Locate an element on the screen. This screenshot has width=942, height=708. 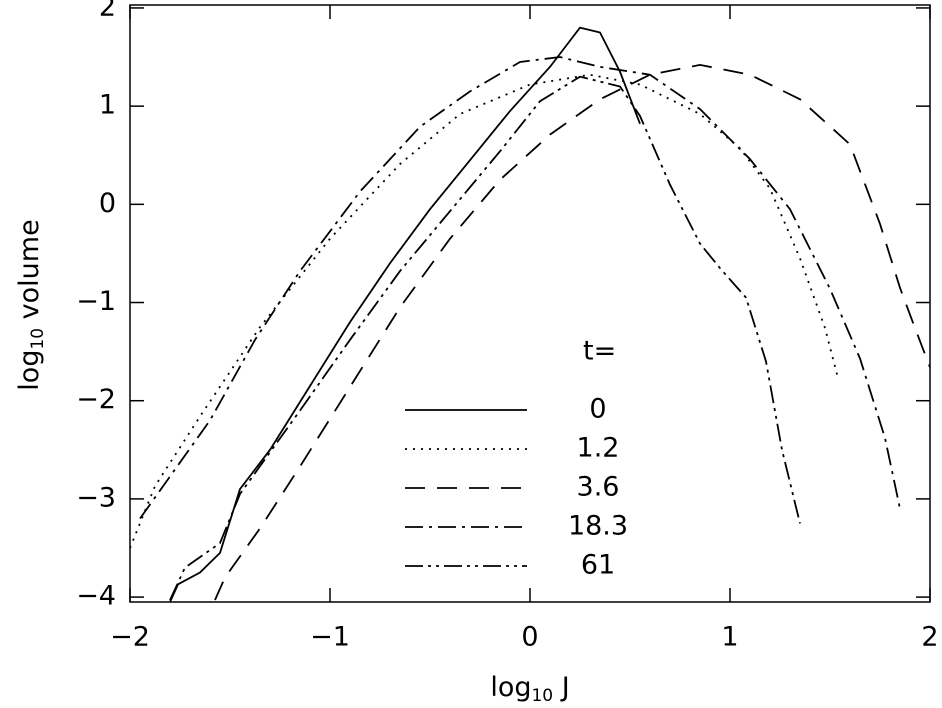
y-tick-label: 0 is located at coordinates (107, 203).